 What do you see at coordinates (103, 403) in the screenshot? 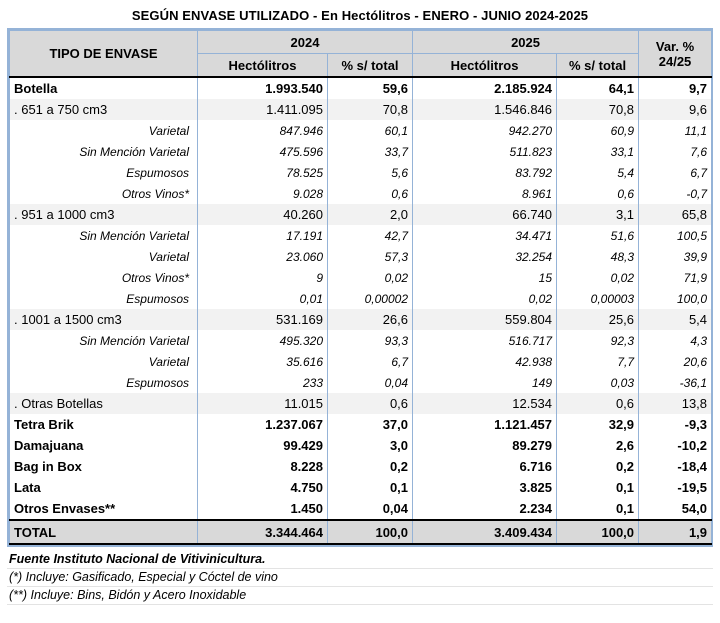
I see `row-label-cell: . Otras Botellas` at bounding box center [103, 403].